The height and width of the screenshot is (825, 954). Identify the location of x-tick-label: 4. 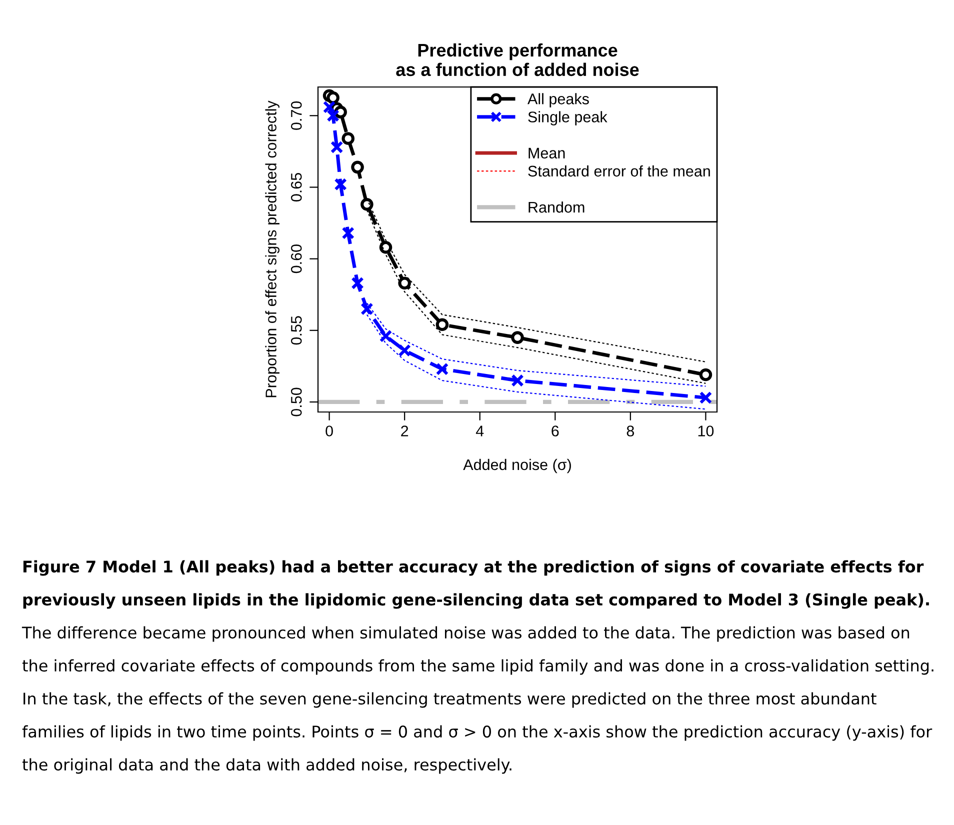
(480, 431).